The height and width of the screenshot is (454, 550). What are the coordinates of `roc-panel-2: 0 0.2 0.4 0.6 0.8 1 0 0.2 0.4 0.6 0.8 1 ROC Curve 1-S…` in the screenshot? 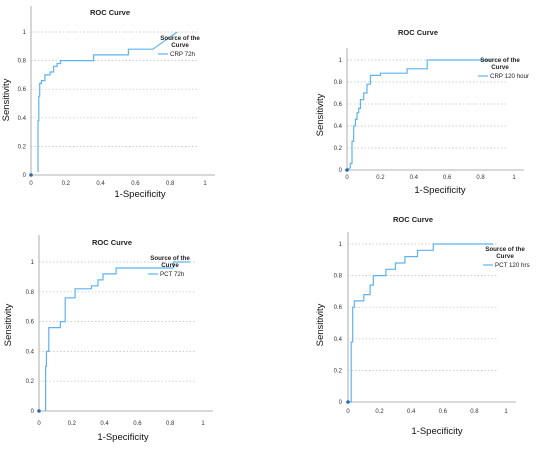 It's located at (422, 112).